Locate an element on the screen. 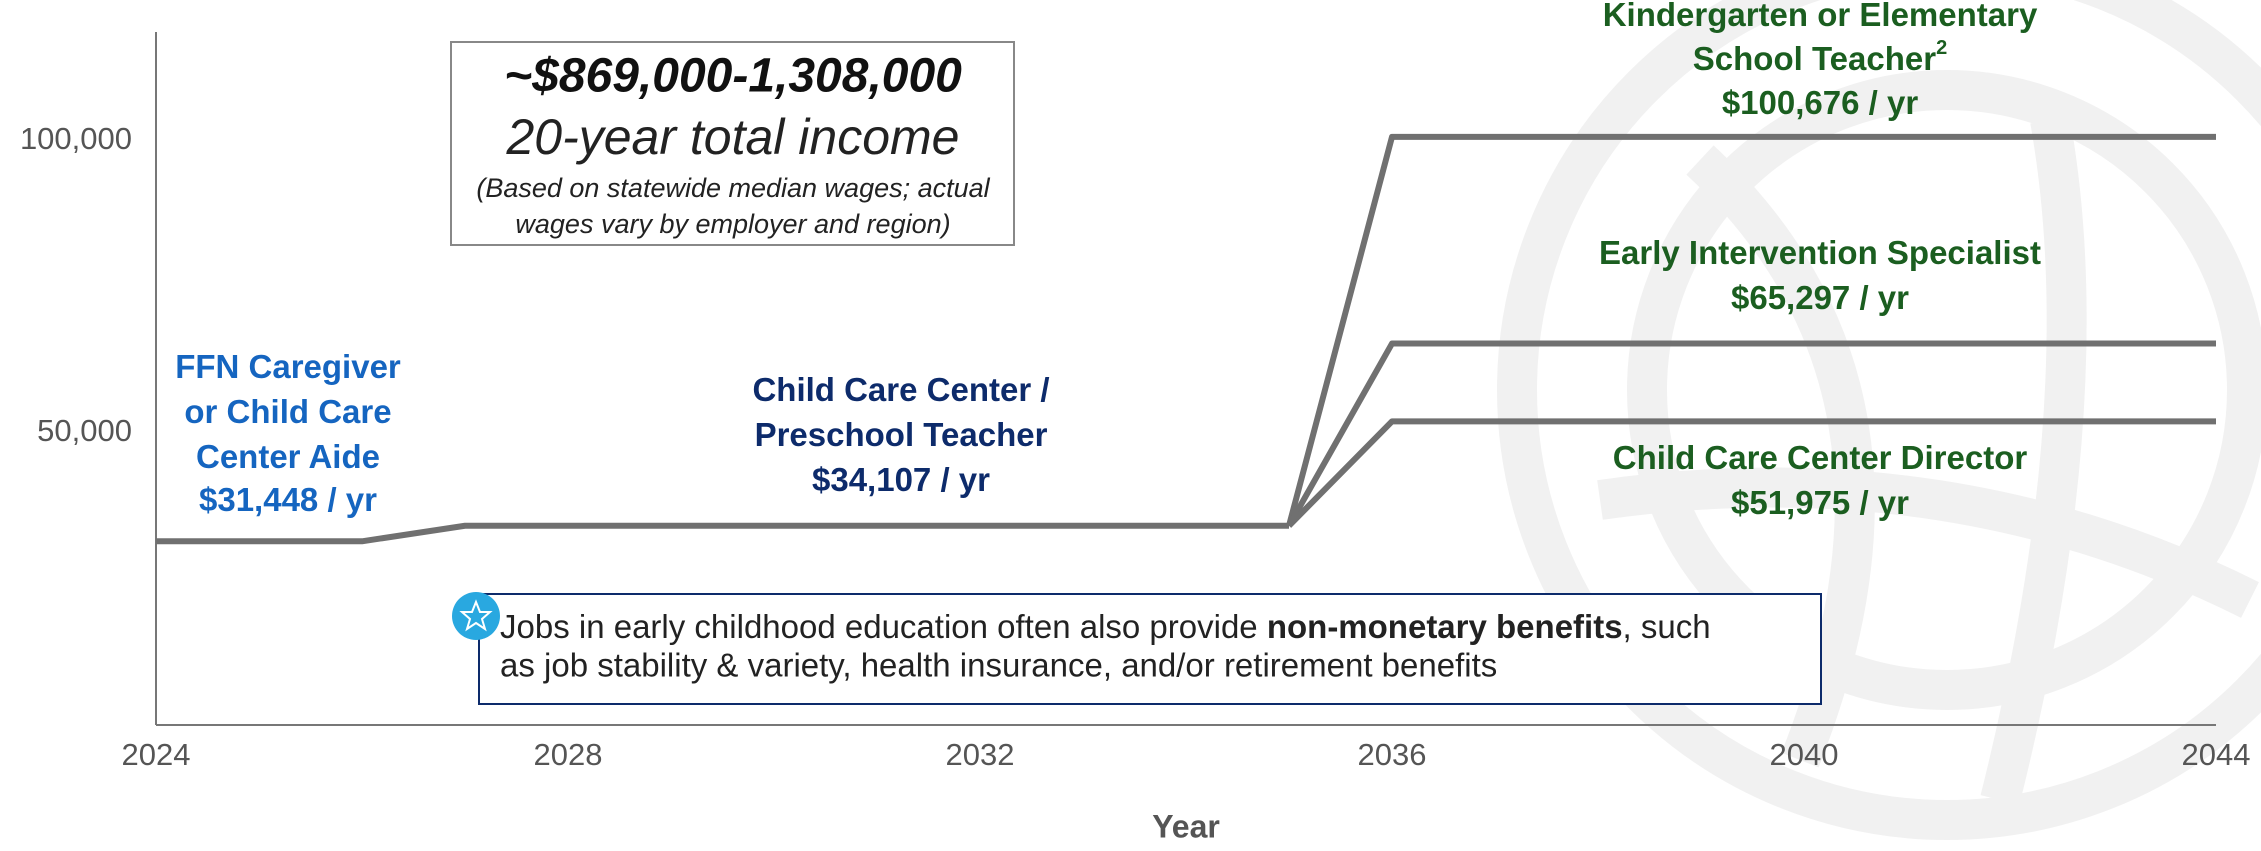 Image resolution: width=2261 pixels, height=851 pixels. y-tick-label: 100,000 is located at coordinates (76, 138).